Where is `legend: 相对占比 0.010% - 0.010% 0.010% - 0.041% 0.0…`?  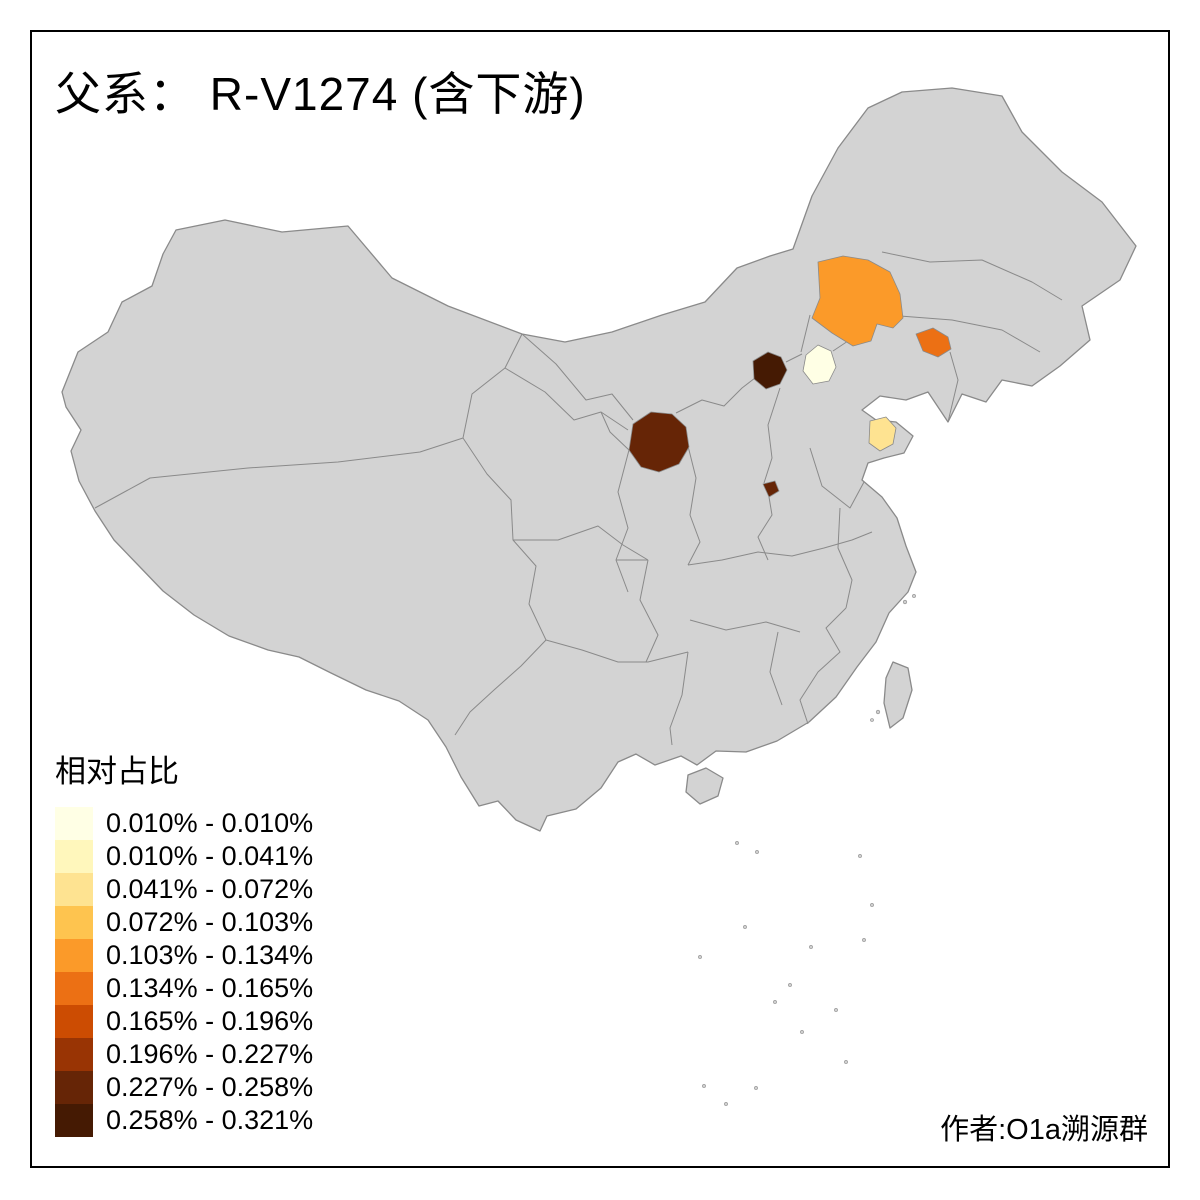
legend: 相对占比 0.010% - 0.010% 0.010% - 0.041% 0.0… is located at coordinates (184, 941).